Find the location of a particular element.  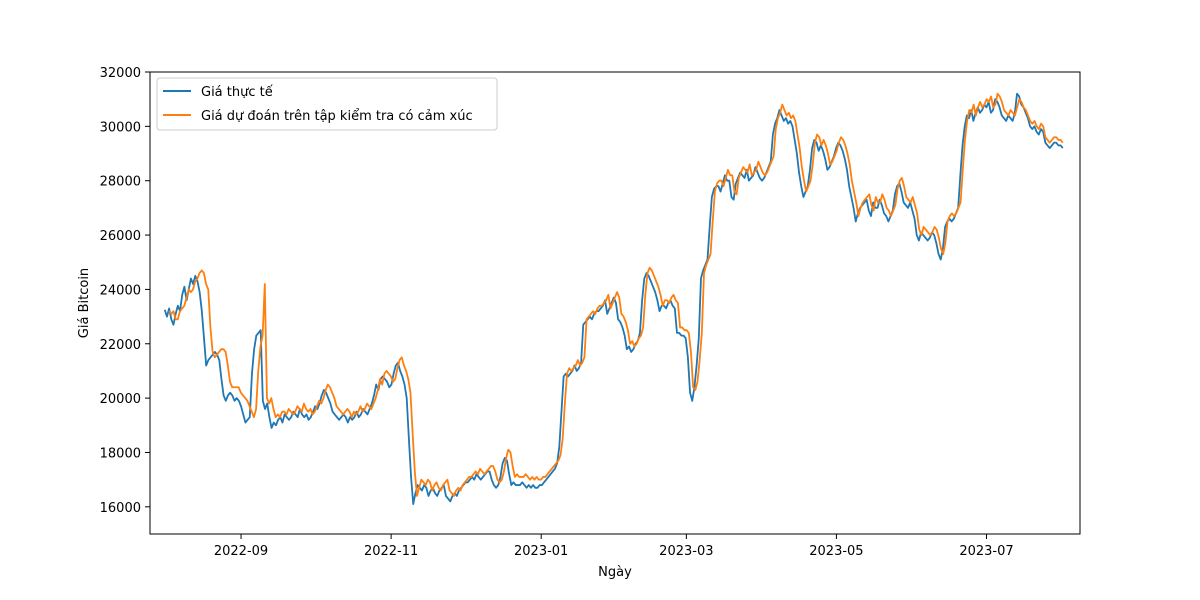

x-tick-label: 2023-05 is located at coordinates (836, 551).